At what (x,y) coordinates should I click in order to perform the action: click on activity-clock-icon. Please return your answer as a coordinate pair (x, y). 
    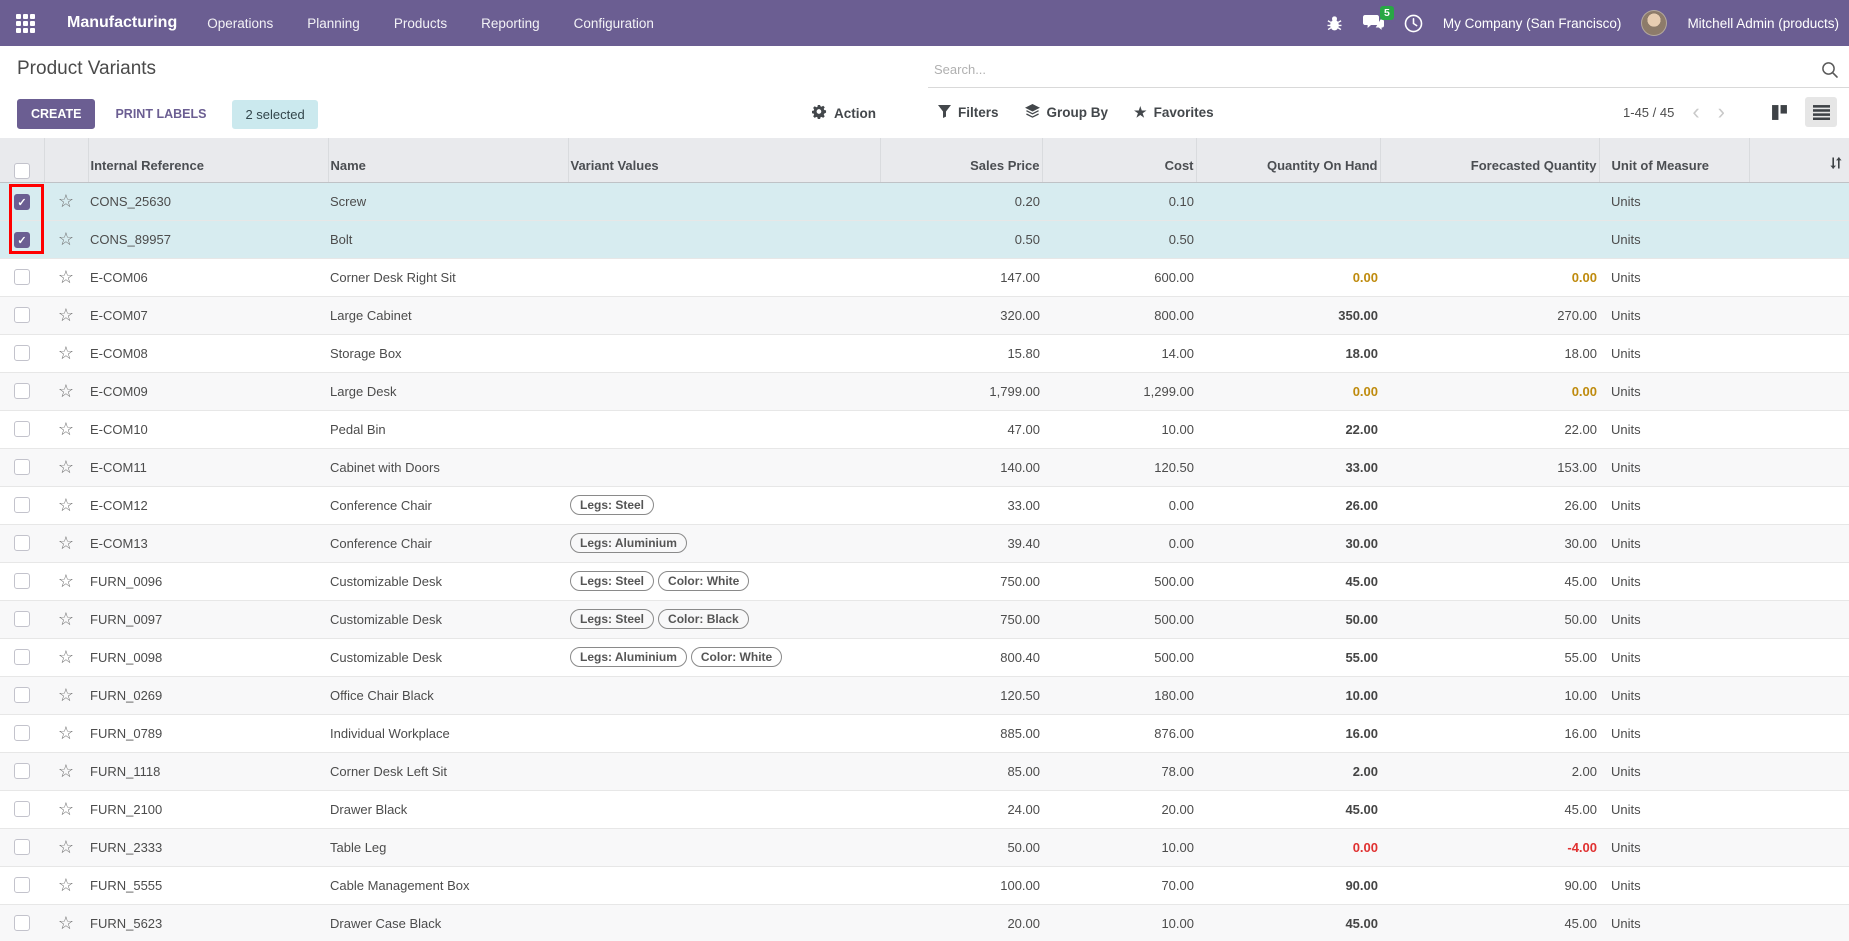
    Looking at the image, I should click on (1413, 23).